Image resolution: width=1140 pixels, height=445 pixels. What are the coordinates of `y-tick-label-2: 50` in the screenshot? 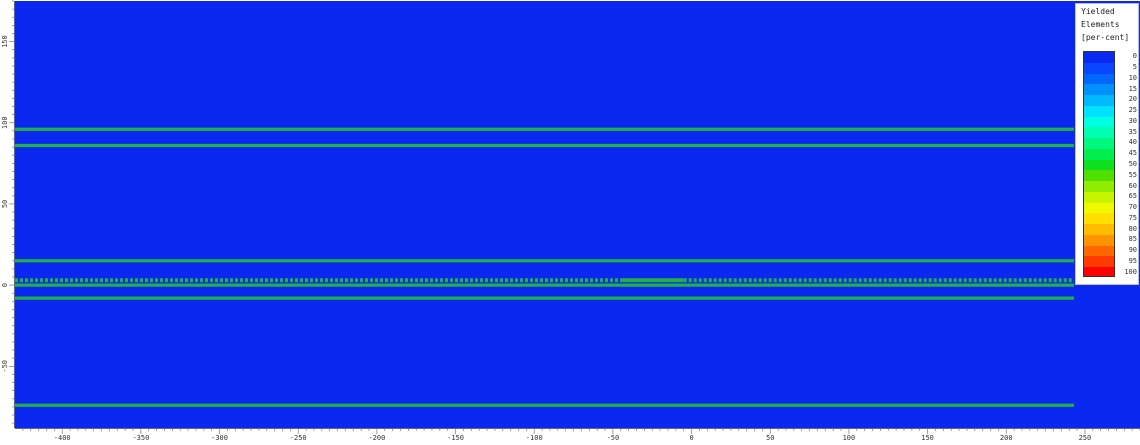 It's located at (5, 204).